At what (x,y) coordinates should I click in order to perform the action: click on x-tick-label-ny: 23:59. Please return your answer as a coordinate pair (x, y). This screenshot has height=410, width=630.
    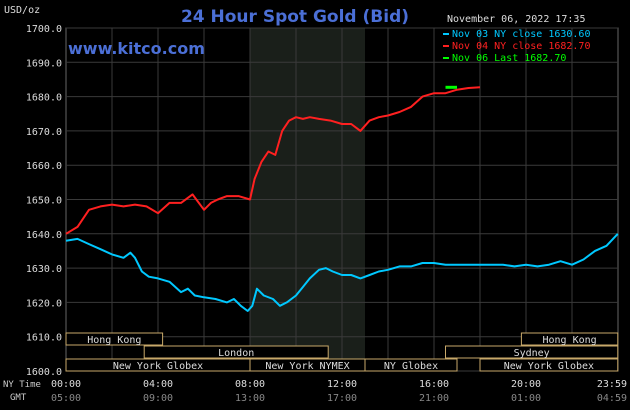
    Looking at the image, I should click on (612, 384).